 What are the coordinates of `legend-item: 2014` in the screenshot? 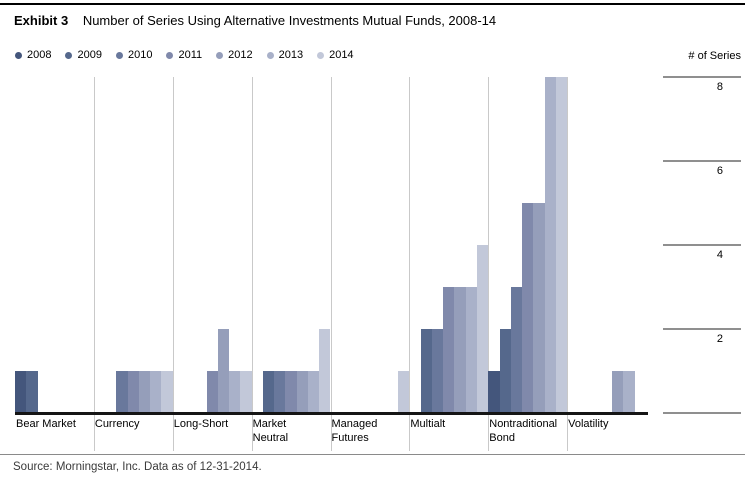 It's located at (335, 55).